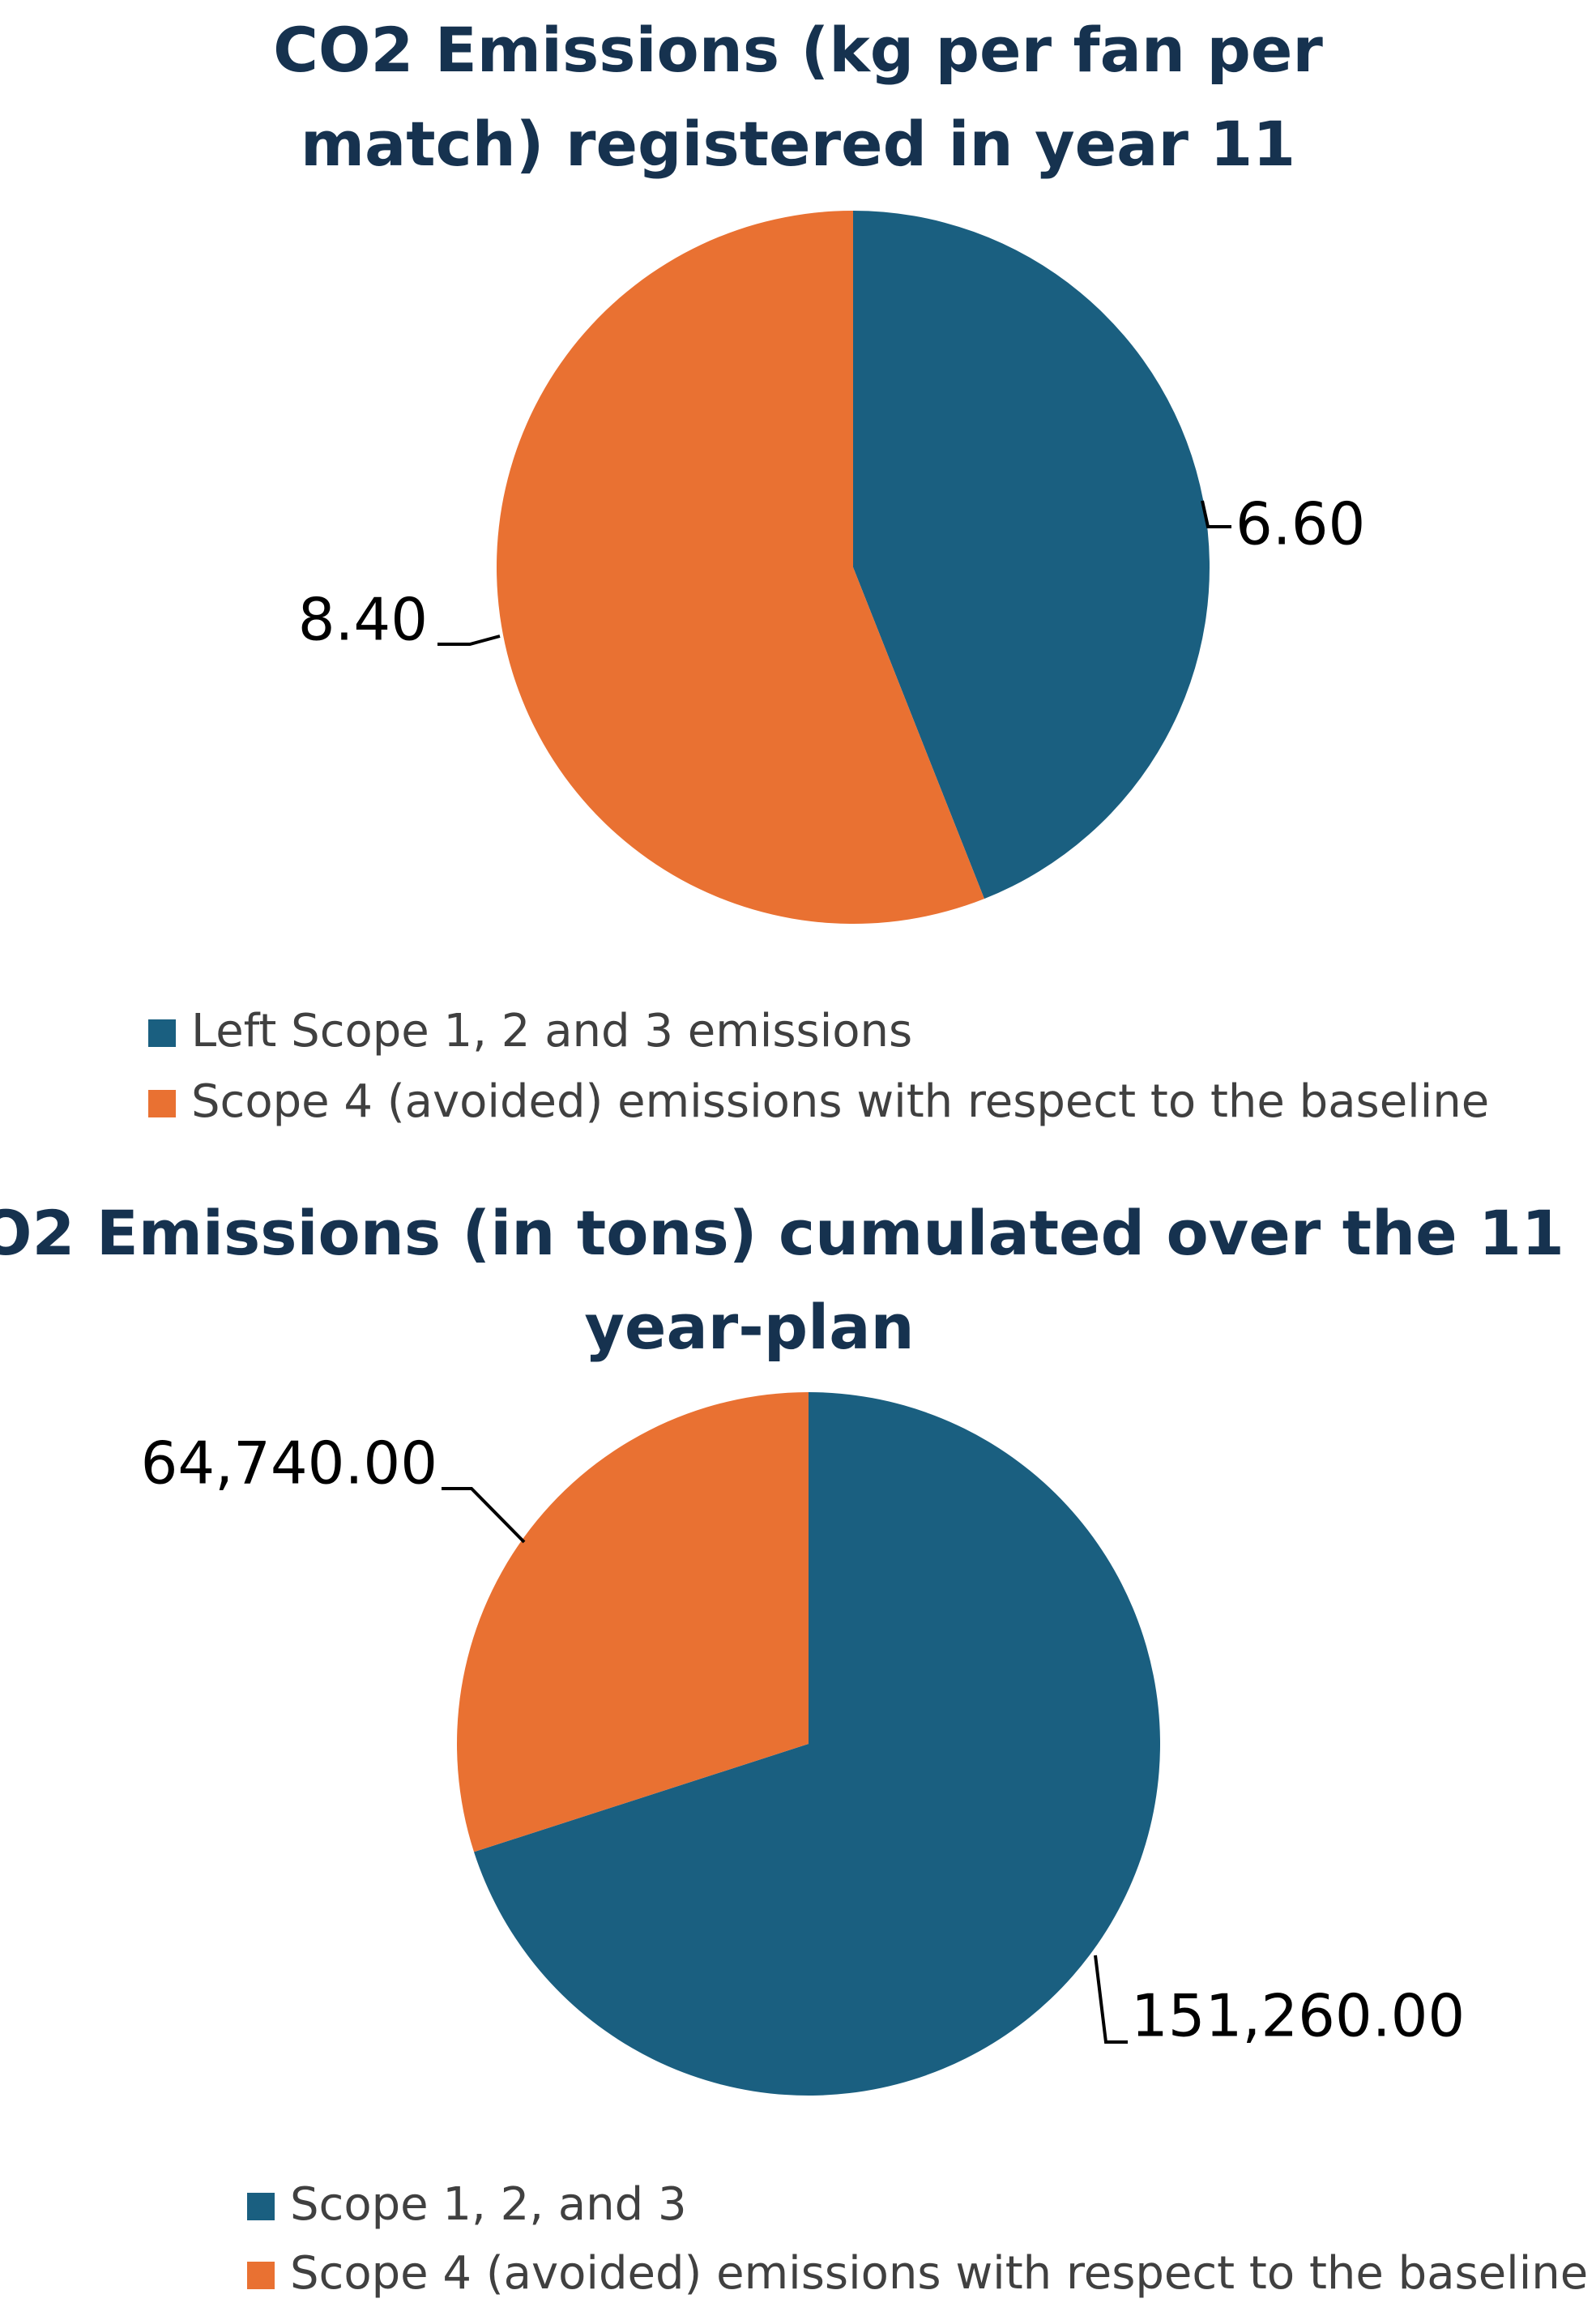 The width and height of the screenshot is (1596, 2320). Describe the element at coordinates (798, 144) in the screenshot. I see `chart-1-title-line-2: match) registered in year 11` at that location.